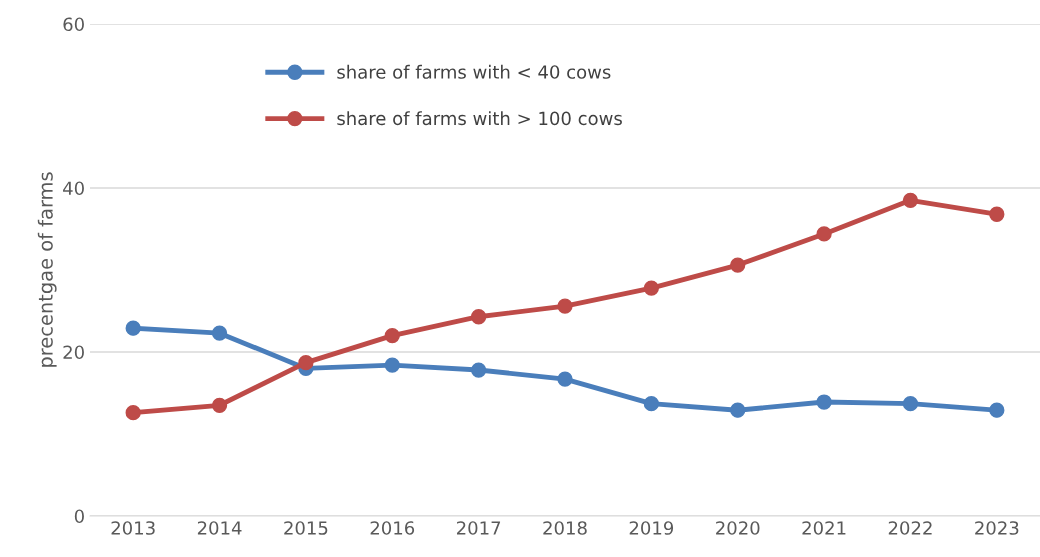 This screenshot has width=1040, height=557. Describe the element at coordinates (478, 528) in the screenshot. I see `x-tick-label: 2017` at that location.